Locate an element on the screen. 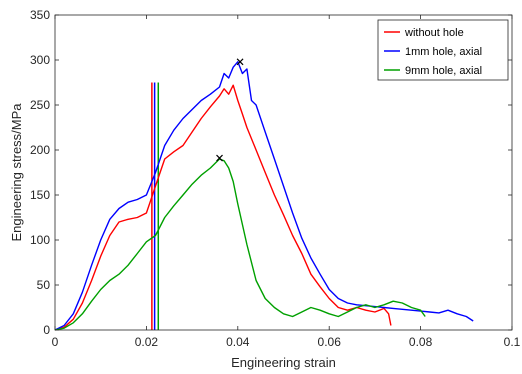  x-axis-title: Engineering strain is located at coordinates (283, 362).